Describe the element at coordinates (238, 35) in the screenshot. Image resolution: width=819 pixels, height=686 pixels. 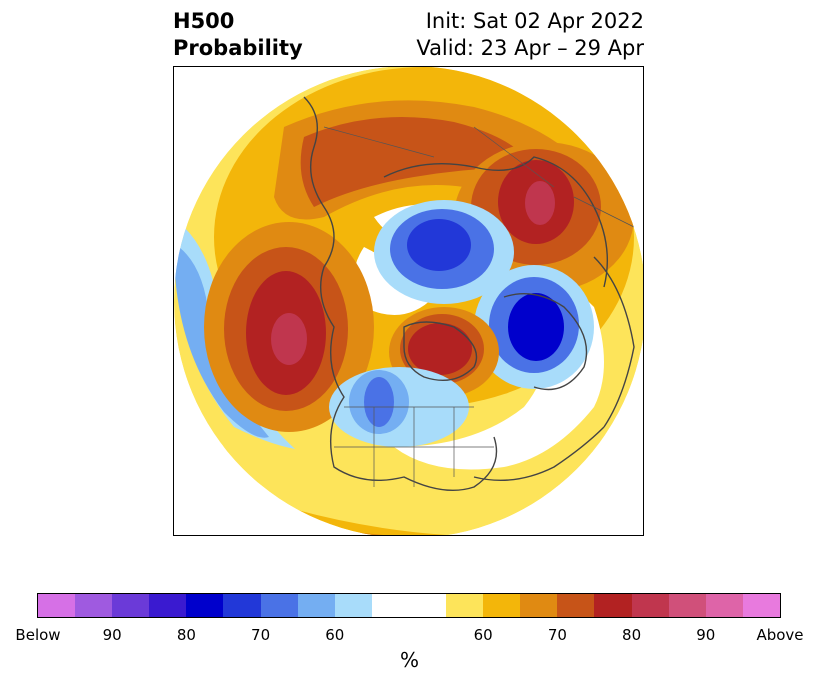
I see `chart-title-left: H500 Probability` at that location.